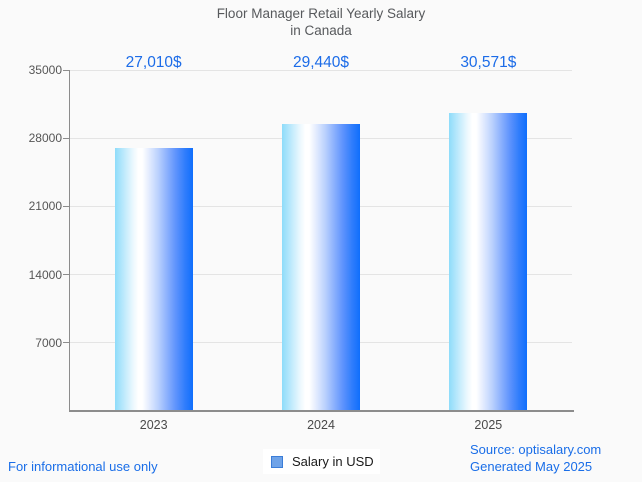  I want to click on legend-marker-square-icon, so click(277, 461).